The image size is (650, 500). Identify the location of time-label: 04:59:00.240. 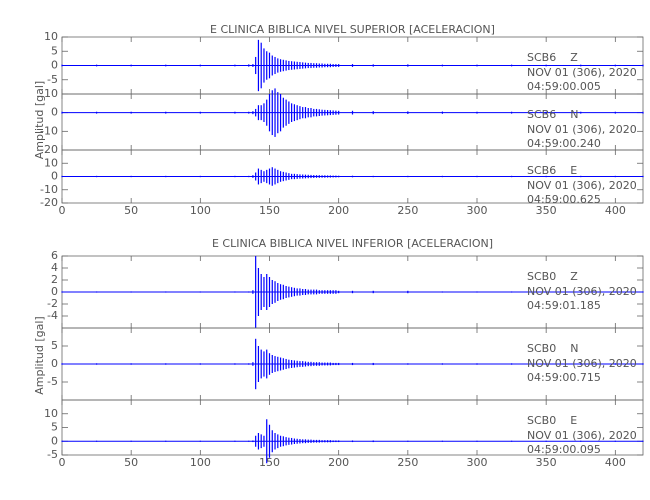
(564, 143).